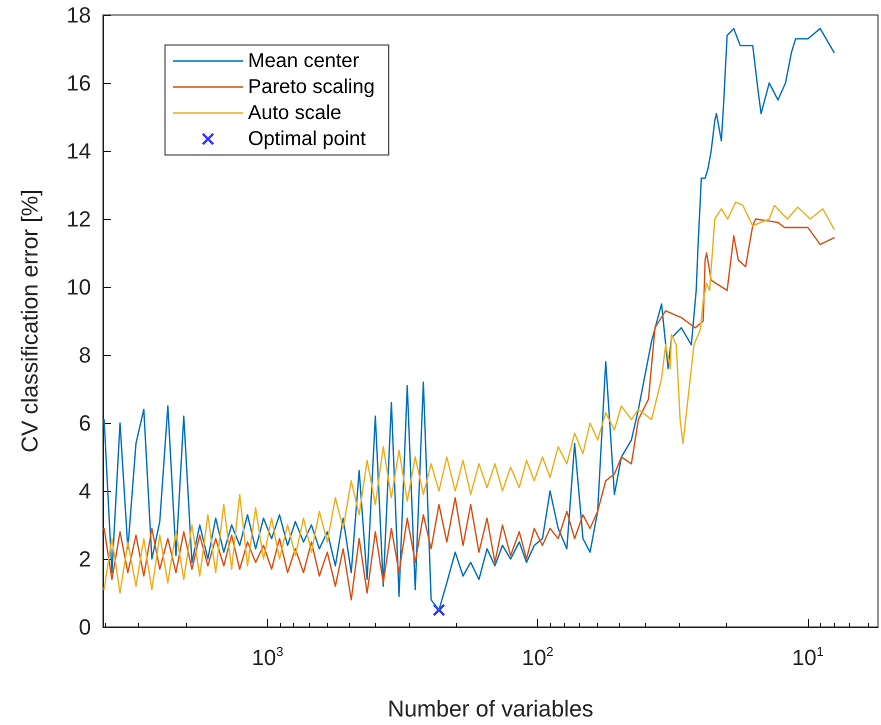  What do you see at coordinates (304, 61) in the screenshot?
I see `legend-label: Mean center` at bounding box center [304, 61].